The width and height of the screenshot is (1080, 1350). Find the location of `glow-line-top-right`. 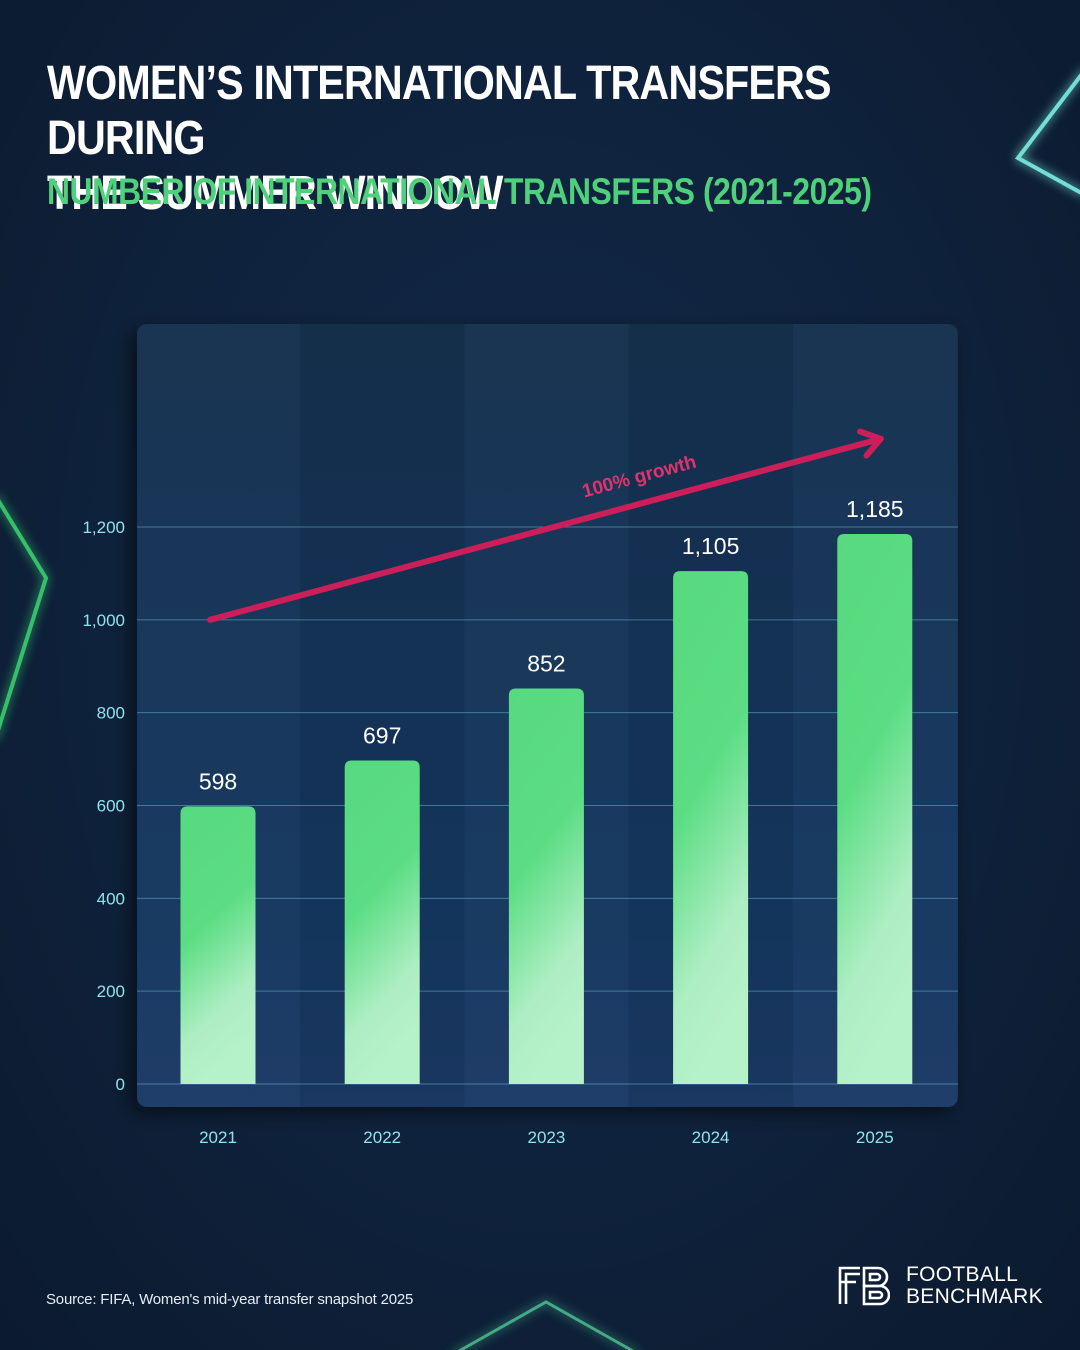

glow-line-top-right is located at coordinates (1047, 134).